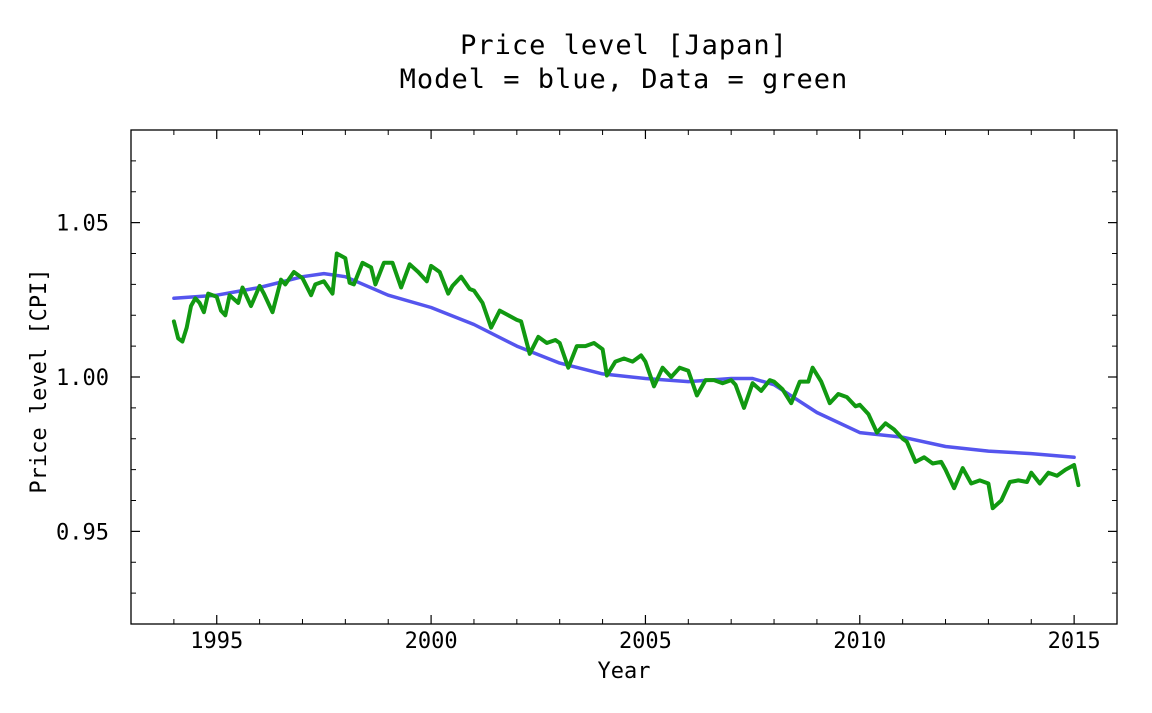 The height and width of the screenshot is (713, 1152). What do you see at coordinates (431, 641) in the screenshot?
I see `x-tick-label: 2000` at bounding box center [431, 641].